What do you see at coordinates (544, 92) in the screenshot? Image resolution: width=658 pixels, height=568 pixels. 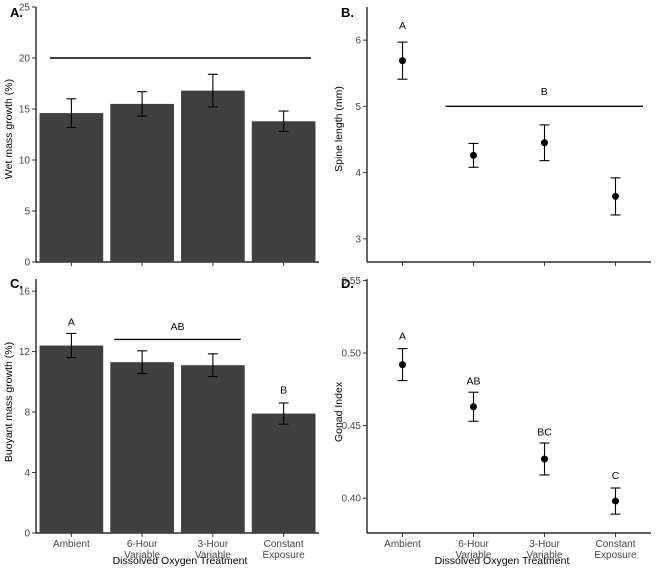 I see `bracket-label: B` at bounding box center [544, 92].